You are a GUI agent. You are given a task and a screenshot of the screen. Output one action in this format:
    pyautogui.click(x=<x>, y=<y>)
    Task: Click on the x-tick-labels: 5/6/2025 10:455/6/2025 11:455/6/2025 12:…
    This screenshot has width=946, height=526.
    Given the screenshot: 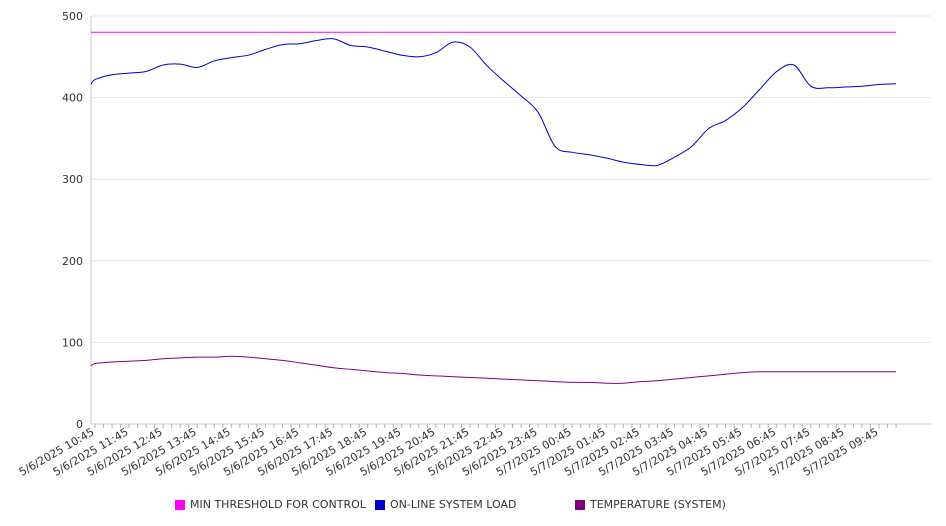 What is the action you would take?
    pyautogui.click(x=449, y=452)
    